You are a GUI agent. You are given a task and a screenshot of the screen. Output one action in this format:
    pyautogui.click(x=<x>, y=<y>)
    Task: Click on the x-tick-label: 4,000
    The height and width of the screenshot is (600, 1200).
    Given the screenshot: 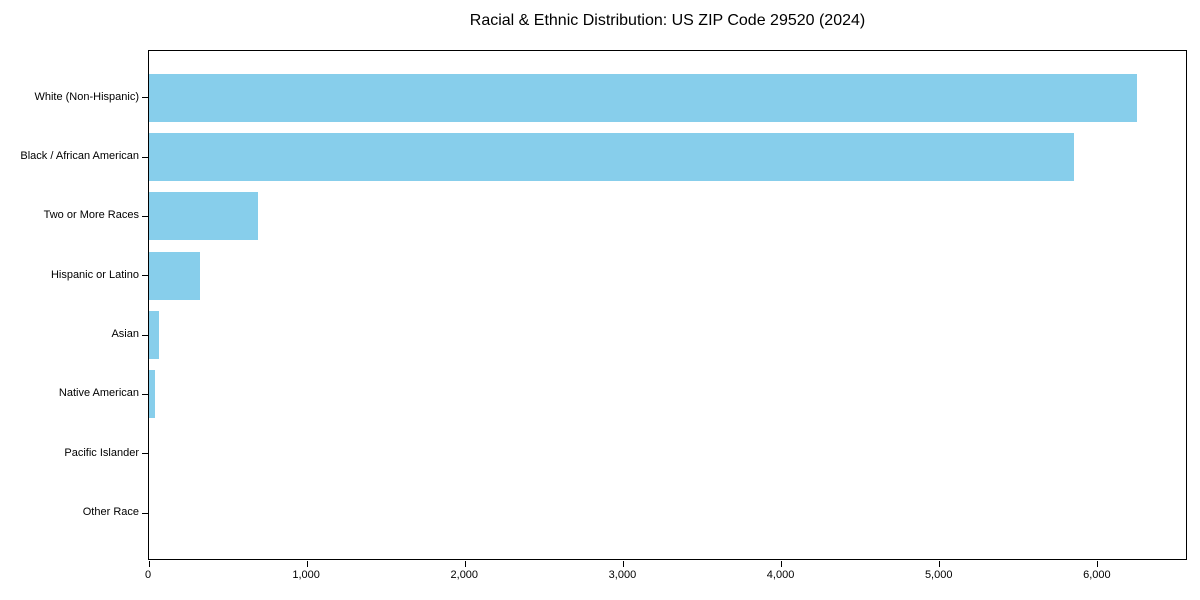 What is the action you would take?
    pyautogui.click(x=780, y=575)
    